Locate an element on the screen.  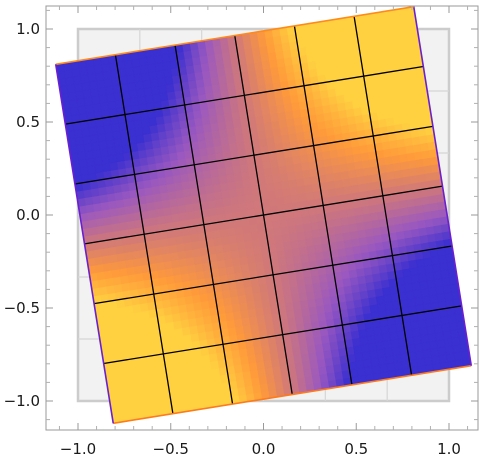
x-tick-label: 0.5 is located at coordinates (356, 449).